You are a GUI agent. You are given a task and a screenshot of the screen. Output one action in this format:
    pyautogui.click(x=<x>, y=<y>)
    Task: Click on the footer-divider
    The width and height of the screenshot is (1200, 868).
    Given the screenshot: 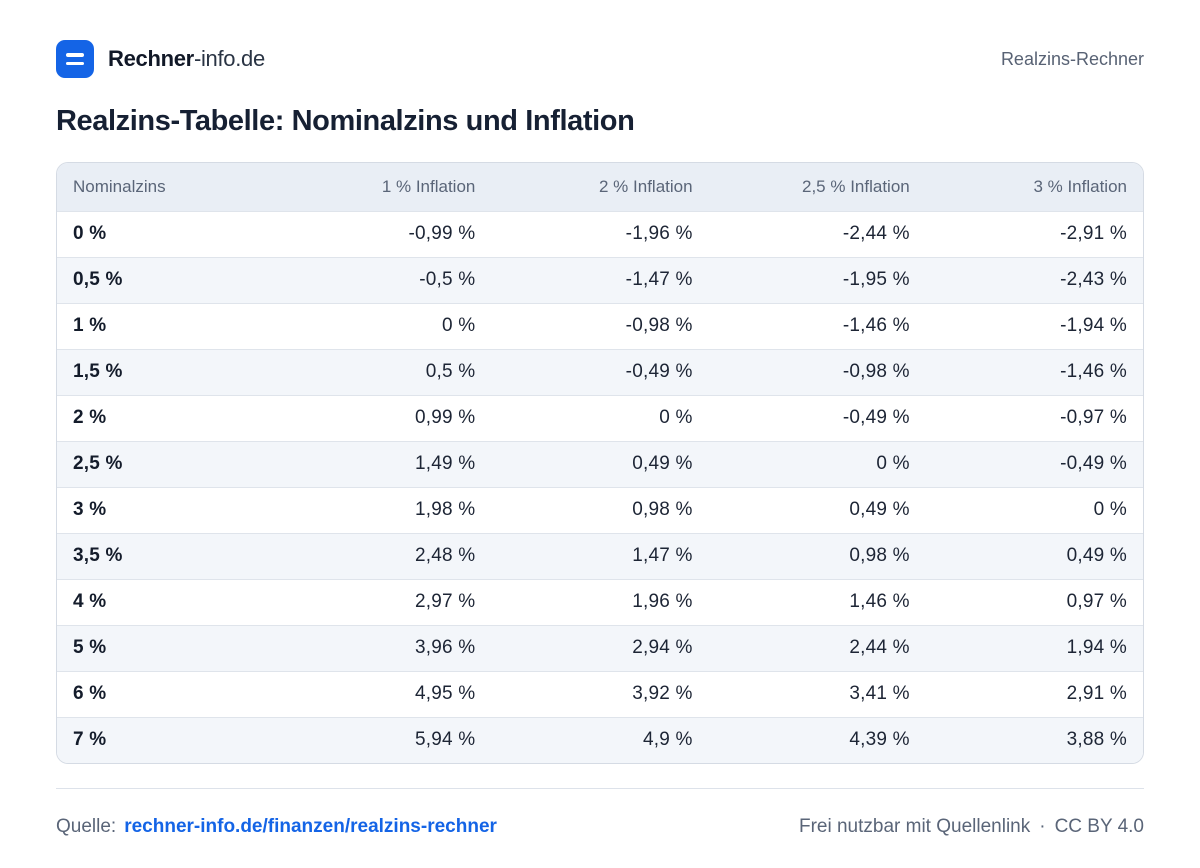 What is the action you would take?
    pyautogui.click(x=600, y=788)
    